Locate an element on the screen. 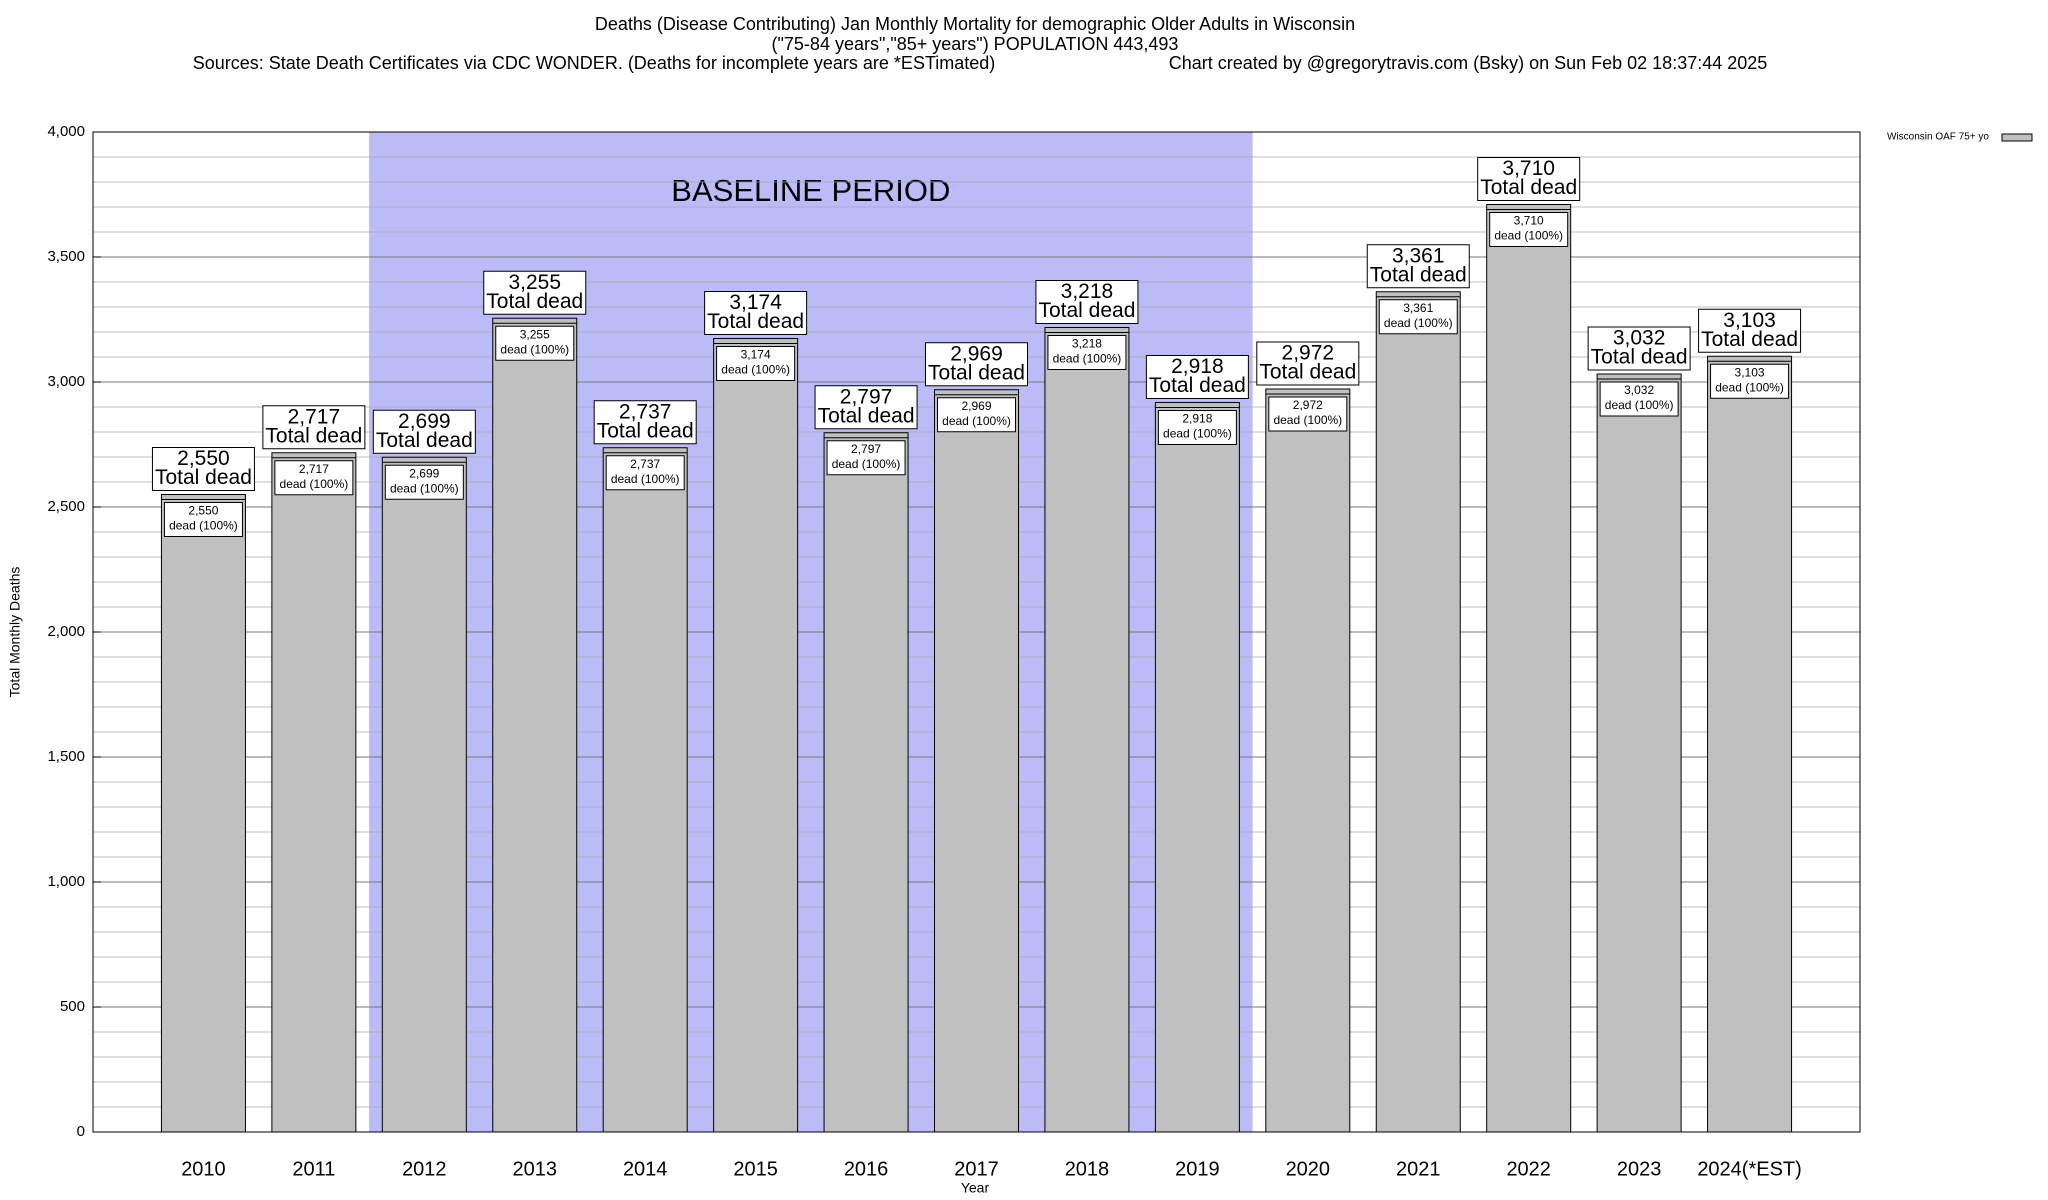 This screenshot has height=1200, width=2048. y-tick-label: 1,000 is located at coordinates (66, 881).